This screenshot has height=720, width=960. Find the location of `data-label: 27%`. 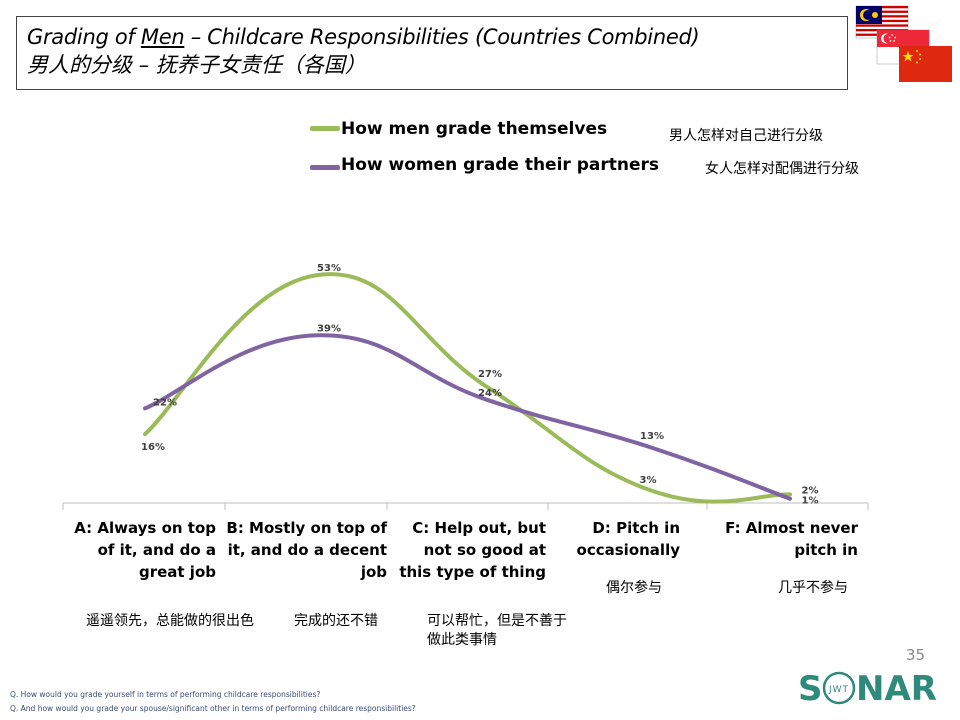

data-label: 27% is located at coordinates (490, 374).